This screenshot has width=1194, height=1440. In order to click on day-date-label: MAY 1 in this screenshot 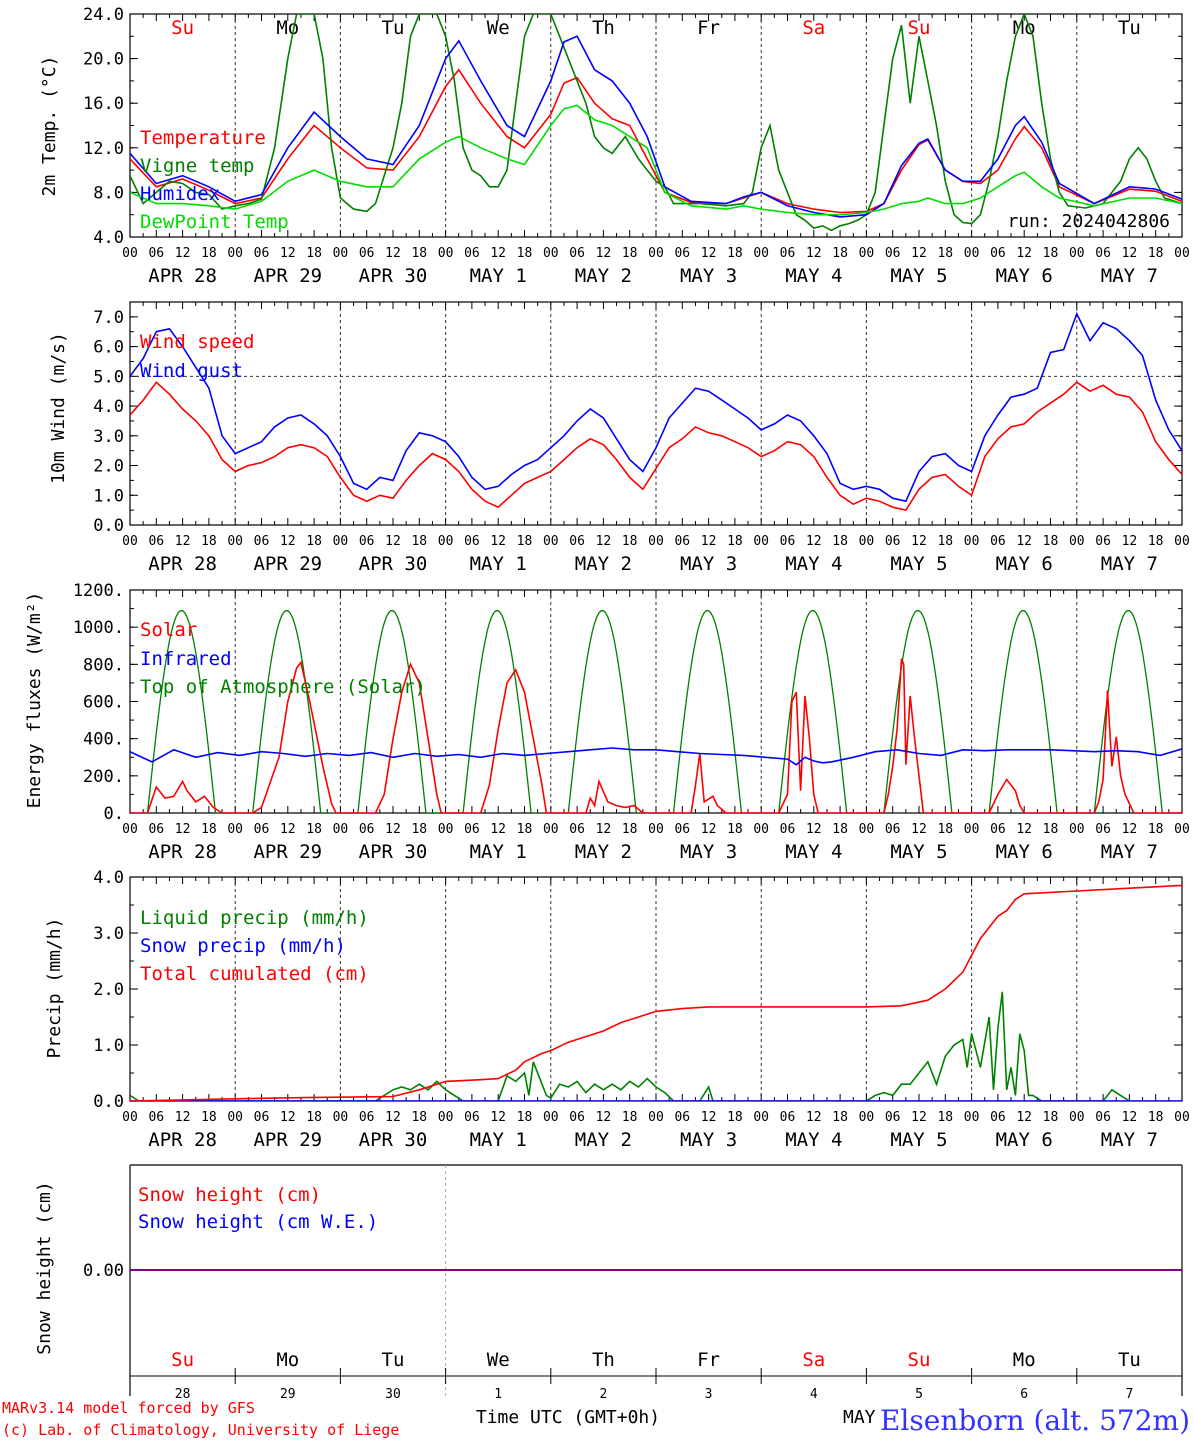, I will do `click(498, 852)`.